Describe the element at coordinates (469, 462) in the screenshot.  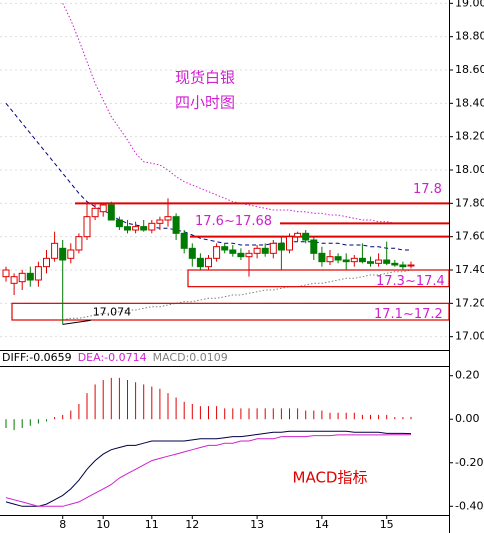
I see `y-tick-label: -0.20` at that location.